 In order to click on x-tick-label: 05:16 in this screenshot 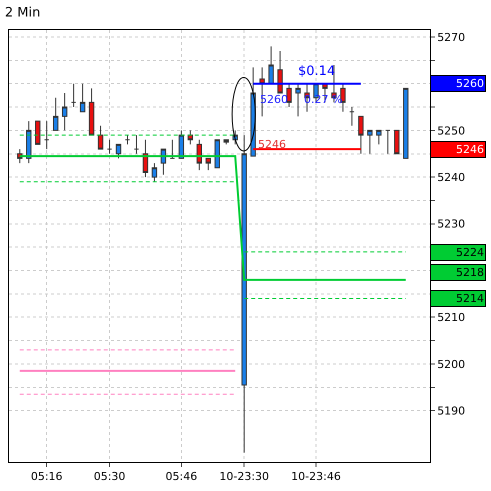, I will do `click(46, 477)`.